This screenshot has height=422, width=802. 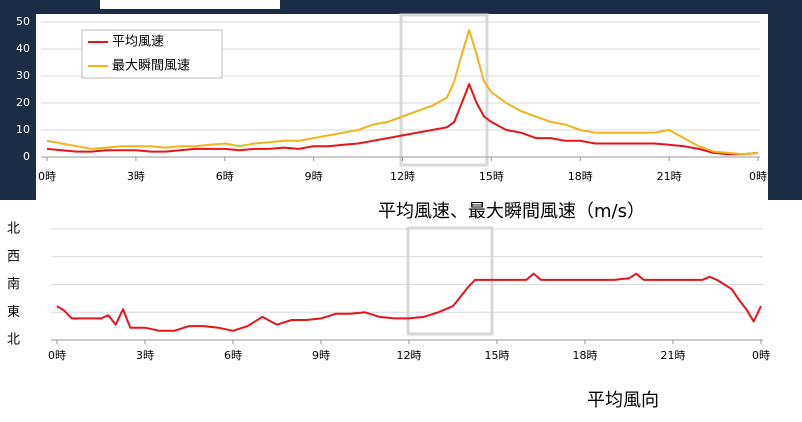 What do you see at coordinates (26, 156) in the screenshot?
I see `y-tick-label: 0` at bounding box center [26, 156].